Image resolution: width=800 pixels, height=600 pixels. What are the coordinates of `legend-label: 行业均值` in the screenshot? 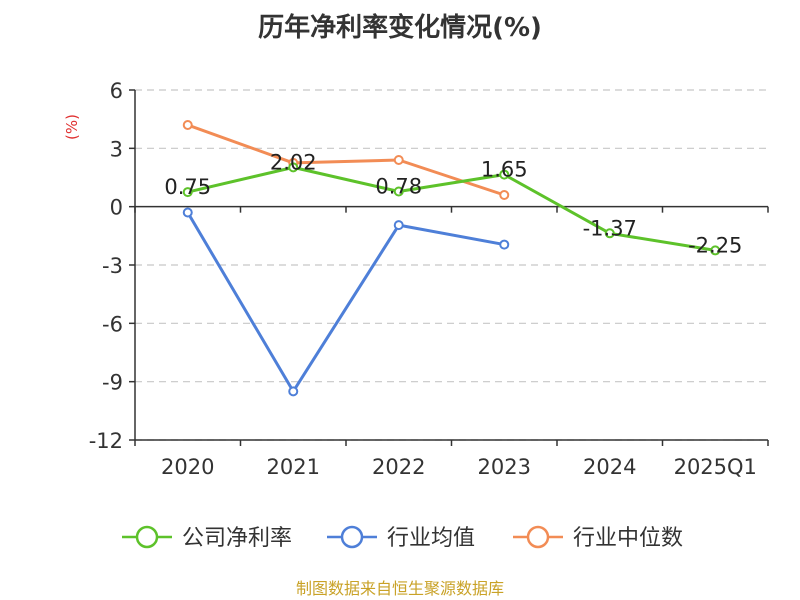 It's located at (431, 538).